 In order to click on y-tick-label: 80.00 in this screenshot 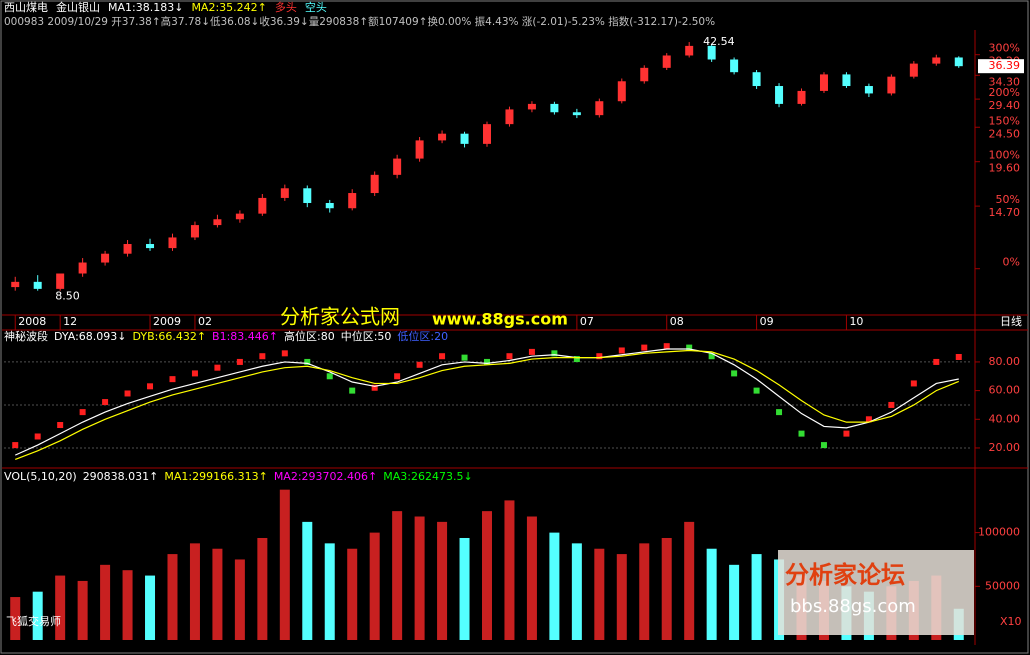, I will do `click(1005, 361)`.